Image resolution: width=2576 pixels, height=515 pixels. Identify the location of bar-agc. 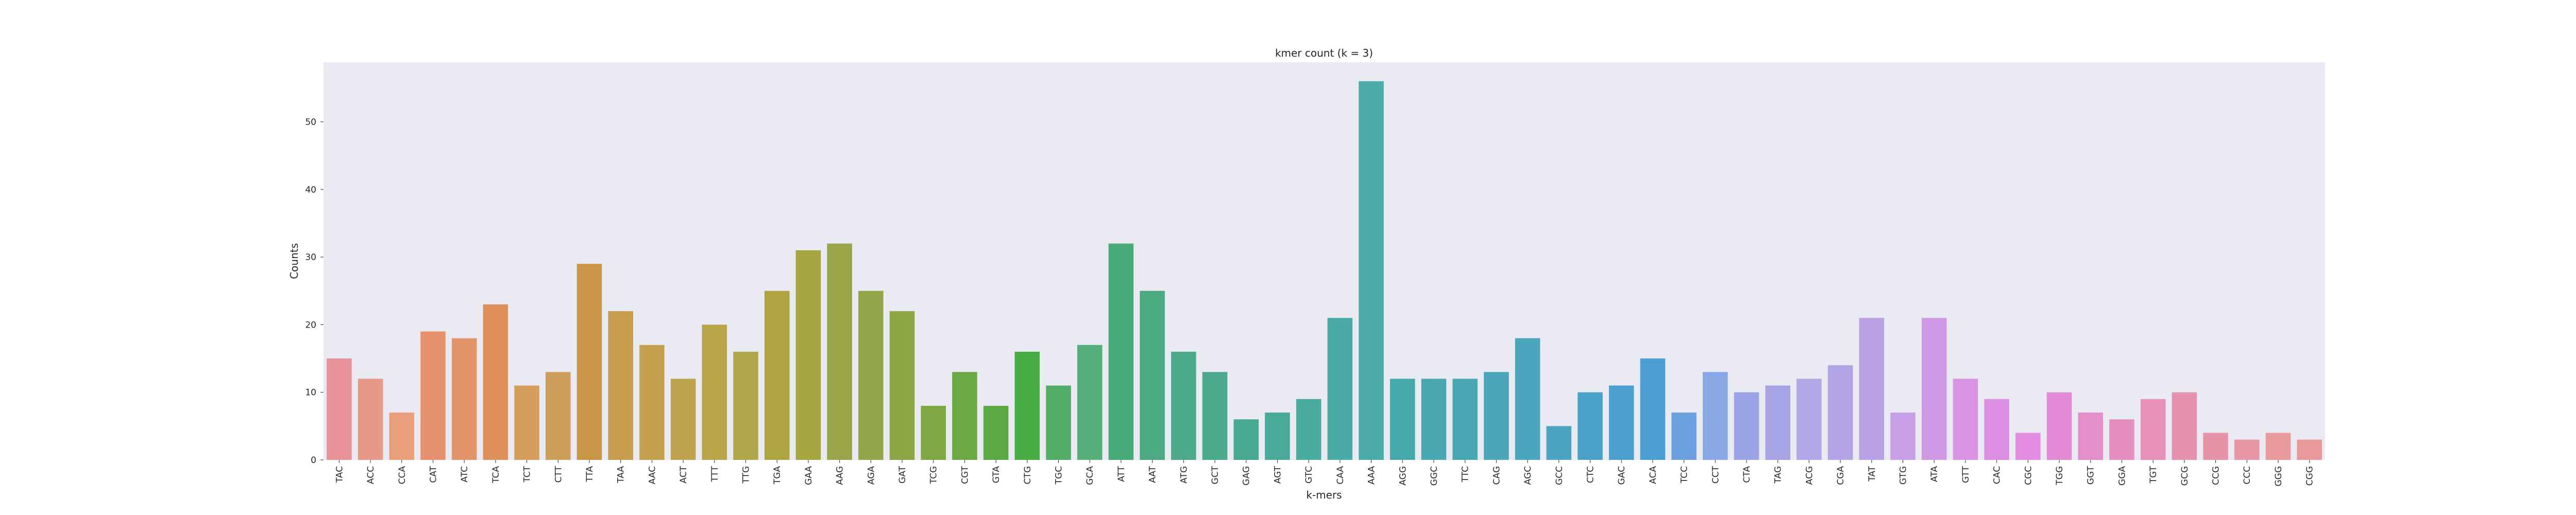
(1527, 399).